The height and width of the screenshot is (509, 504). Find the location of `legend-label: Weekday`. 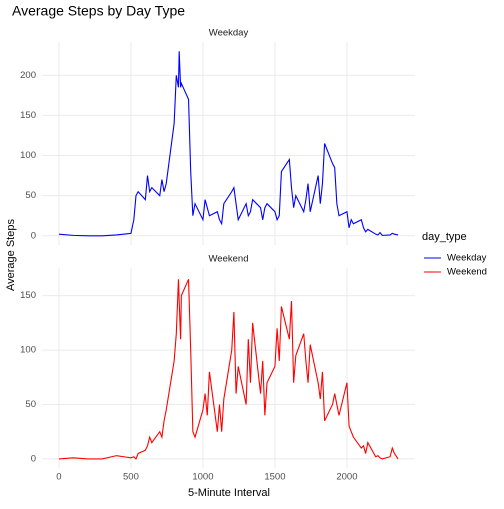

legend-label: Weekday is located at coordinates (467, 258).